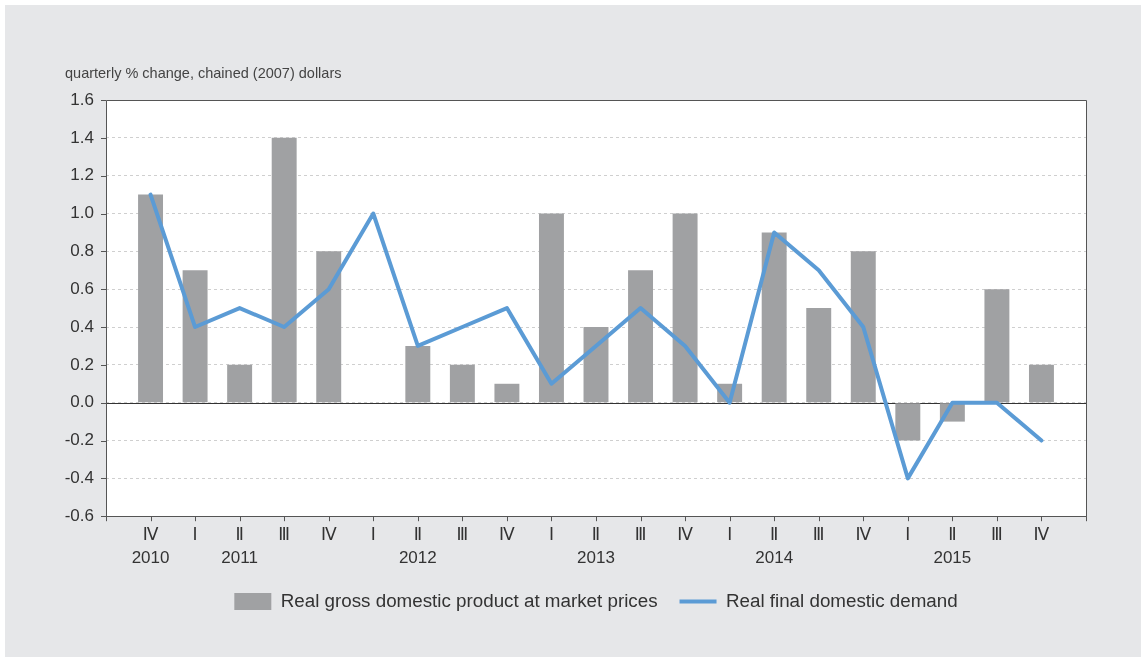  What do you see at coordinates (417, 546) in the screenshot?
I see `x-tick-label: Ⅱ 2012` at bounding box center [417, 546].